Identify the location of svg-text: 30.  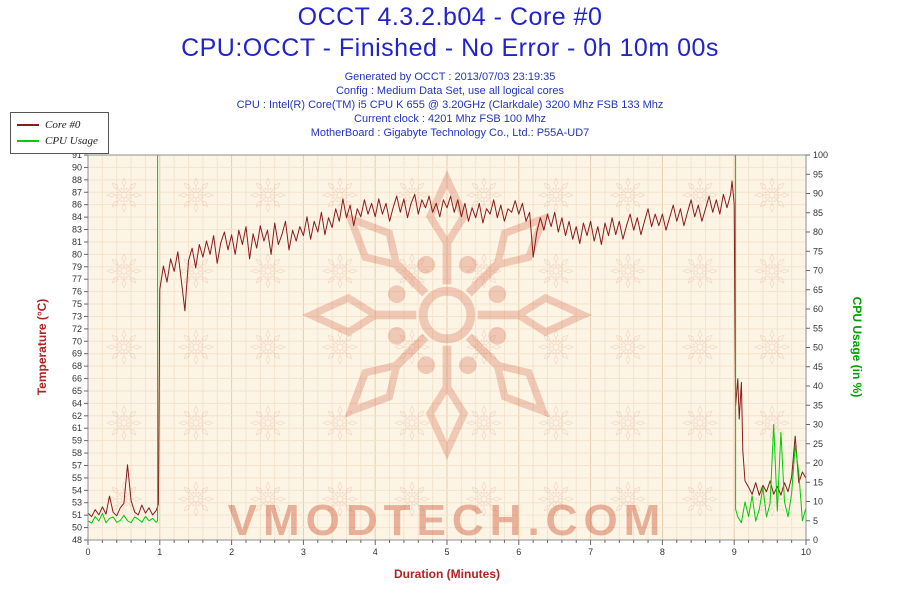
(818, 425).